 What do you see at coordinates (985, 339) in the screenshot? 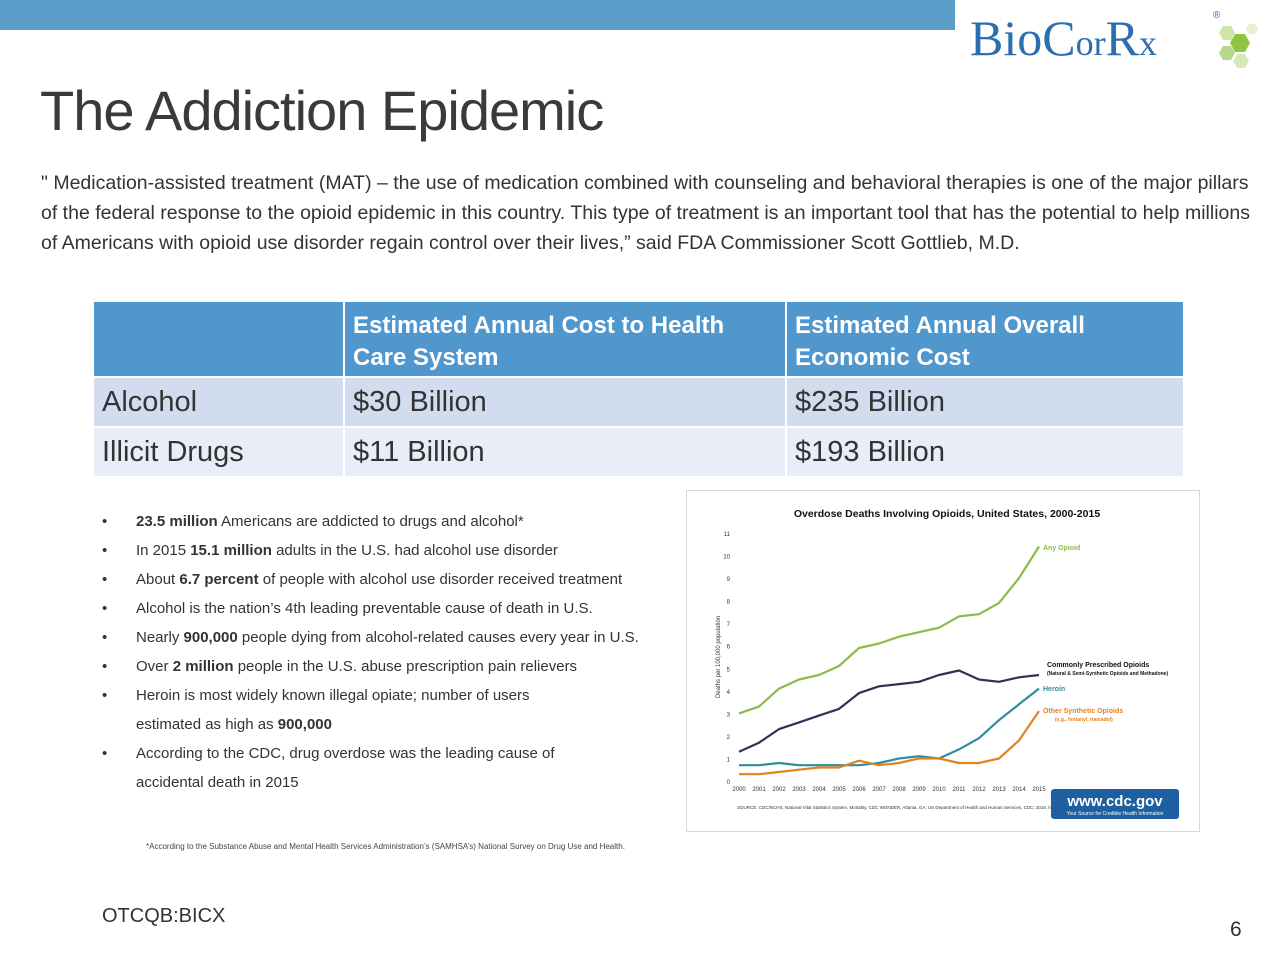
I see `table-header-cell: Estimated Annual Overall Economic Cost` at bounding box center [985, 339].